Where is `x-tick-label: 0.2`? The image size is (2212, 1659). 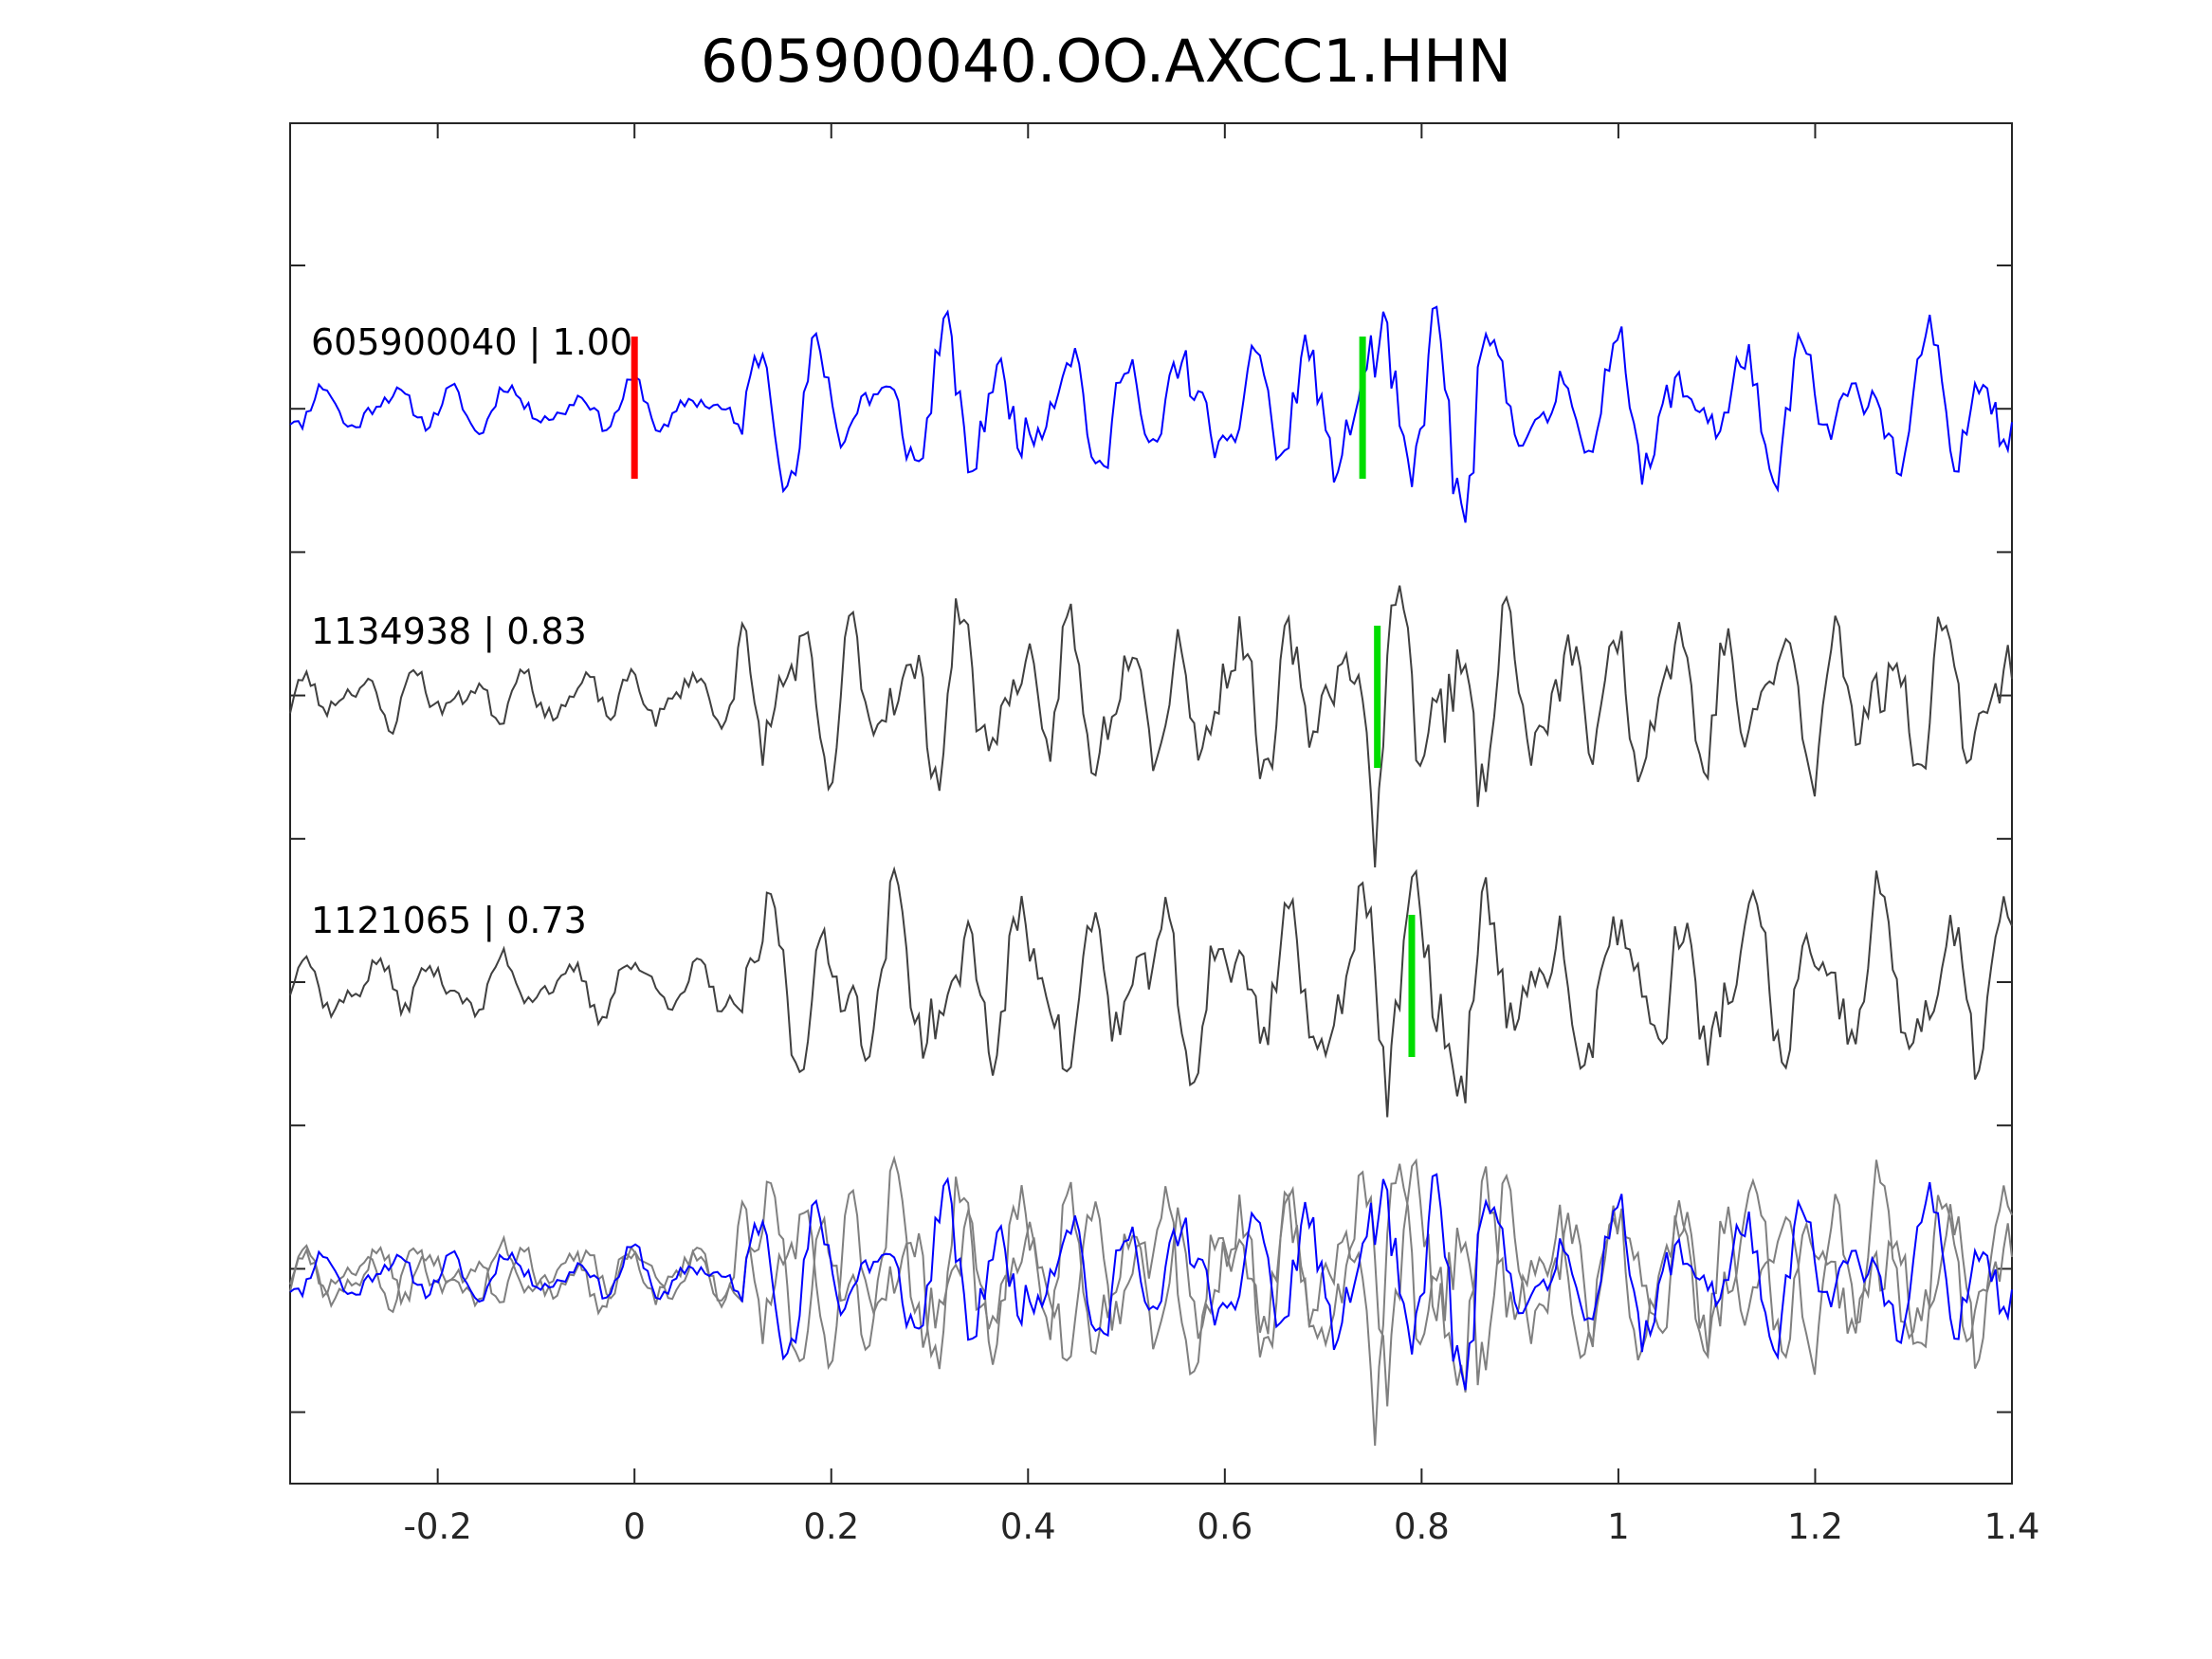 x-tick-label: 0.2 is located at coordinates (831, 1526).